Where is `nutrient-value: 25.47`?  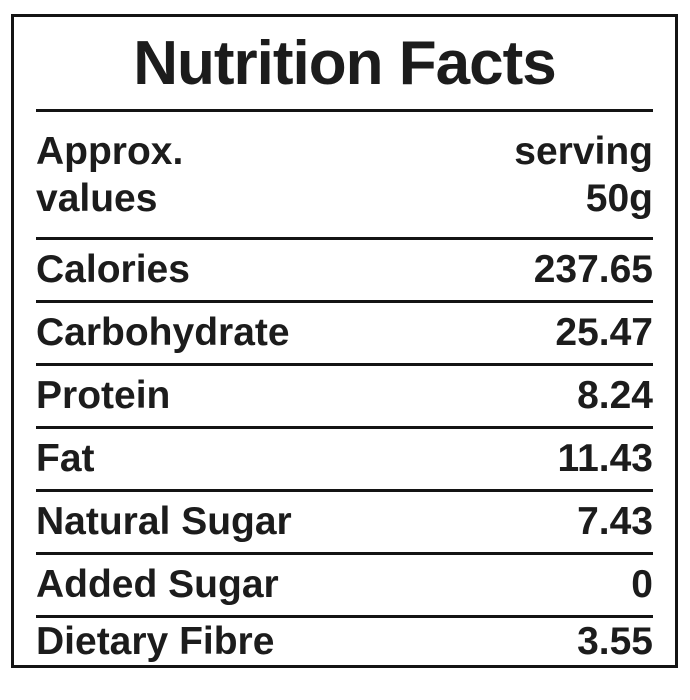
nutrient-value: 25.47 is located at coordinates (604, 332).